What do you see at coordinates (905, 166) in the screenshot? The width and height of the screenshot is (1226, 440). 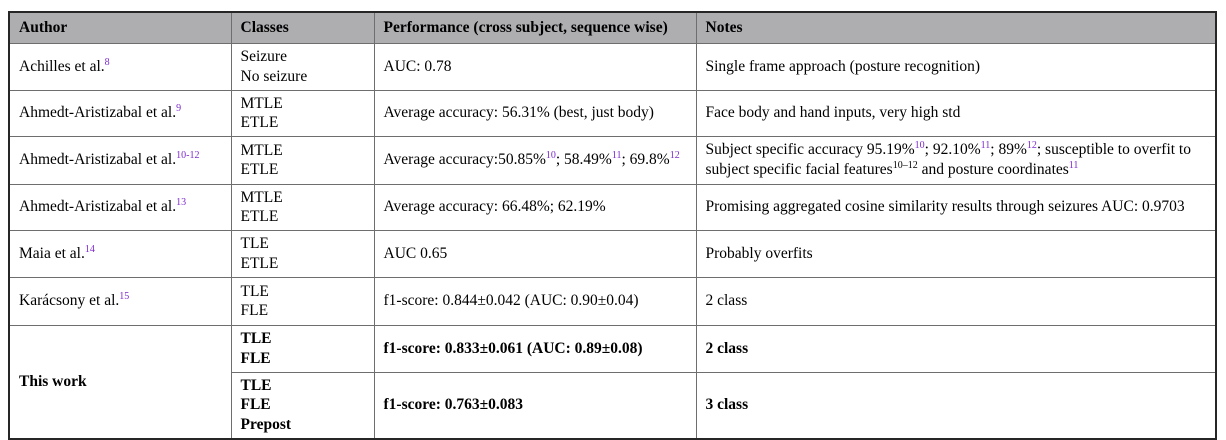 I see `citation-ref: 10–12` at bounding box center [905, 166].